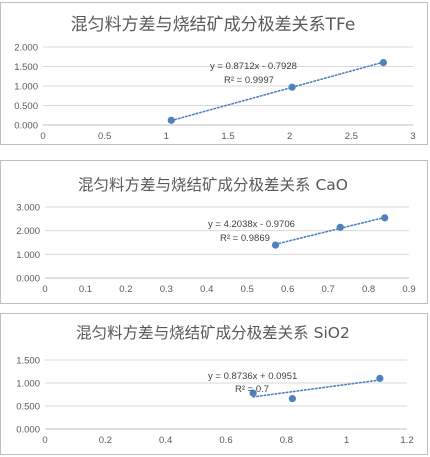 The height and width of the screenshot is (457, 430). I want to click on y-tick-label: 3.000, so click(28, 208).